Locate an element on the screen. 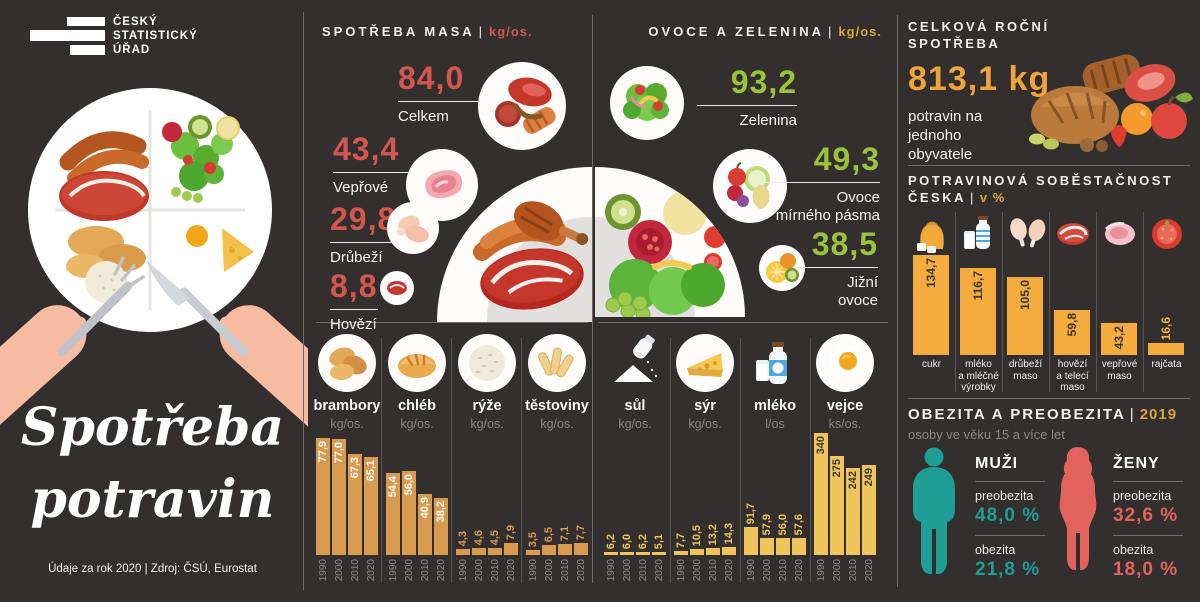 This screenshot has height=602, width=1200. obesity-title: OBEZITA A PREOBEZITA is located at coordinates (1017, 414).